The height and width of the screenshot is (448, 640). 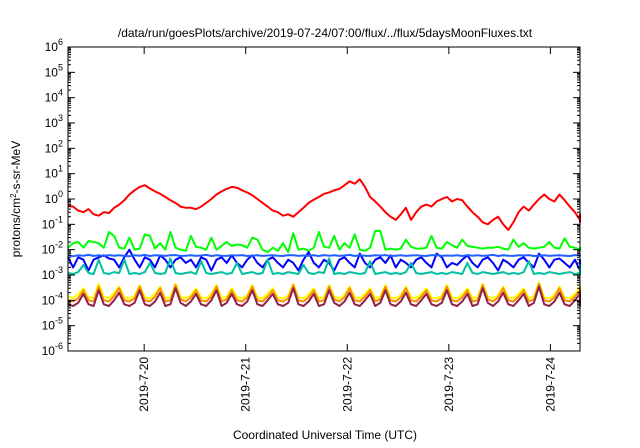 I want to click on y-tick-label-12: 10⁶, so click(x=54, y=45).